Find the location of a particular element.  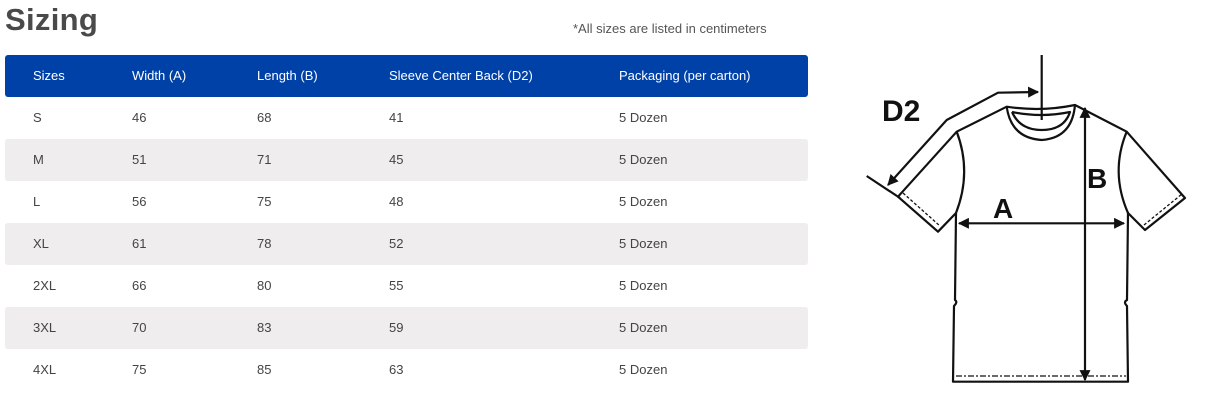

header-length: Length (B) is located at coordinates (287, 75).